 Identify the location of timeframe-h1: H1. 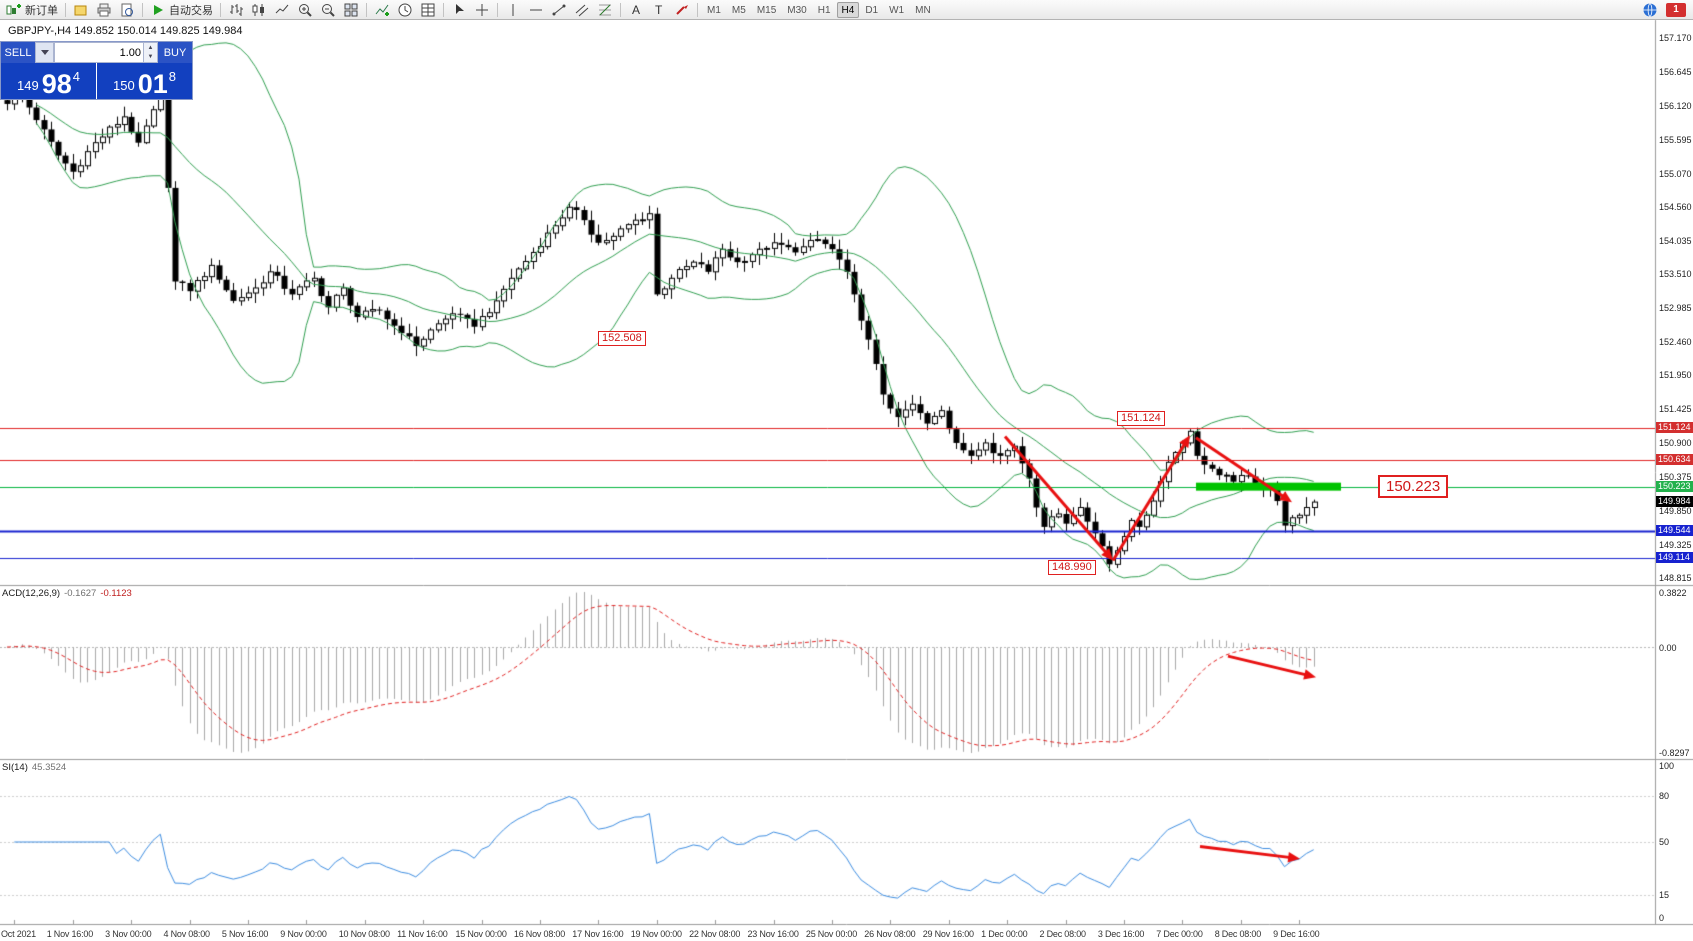
(824, 10).